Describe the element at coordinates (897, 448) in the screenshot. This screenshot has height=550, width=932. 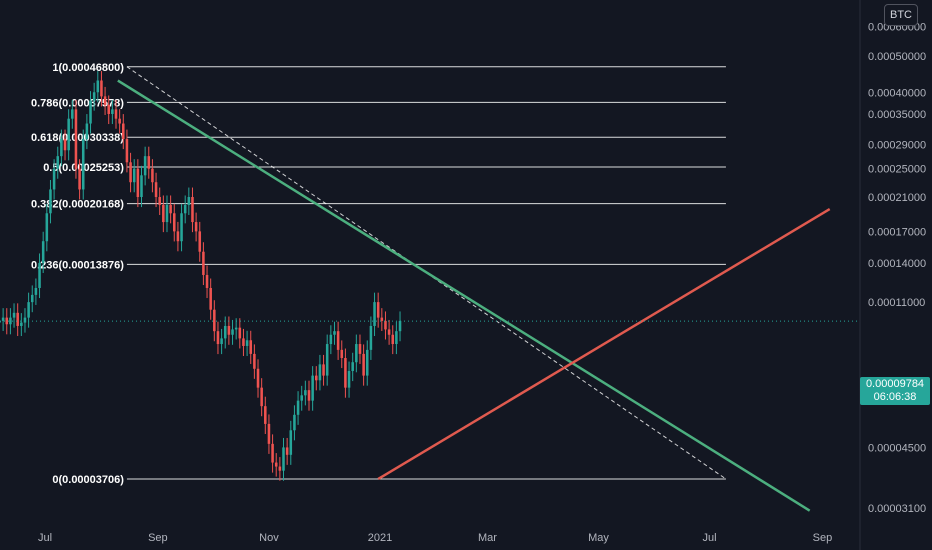
I see `price-tick-label: 0.00004500` at that location.